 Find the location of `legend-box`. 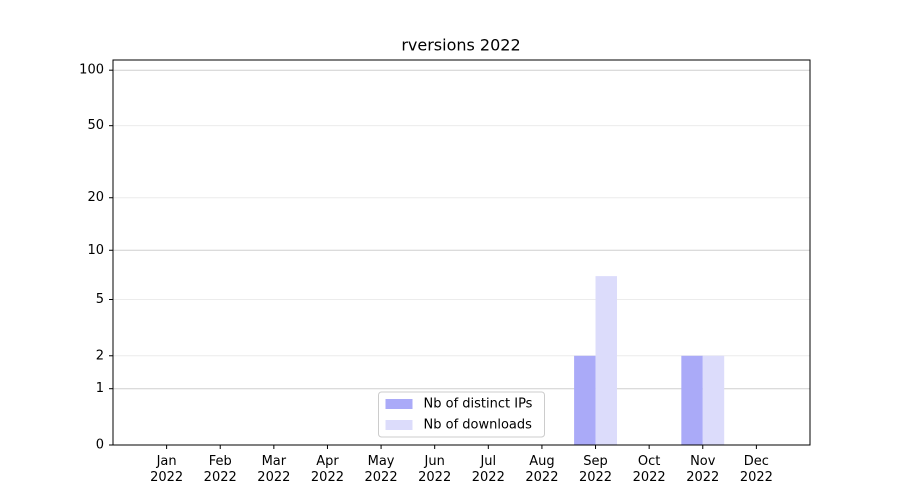

legend-box is located at coordinates (461, 414).